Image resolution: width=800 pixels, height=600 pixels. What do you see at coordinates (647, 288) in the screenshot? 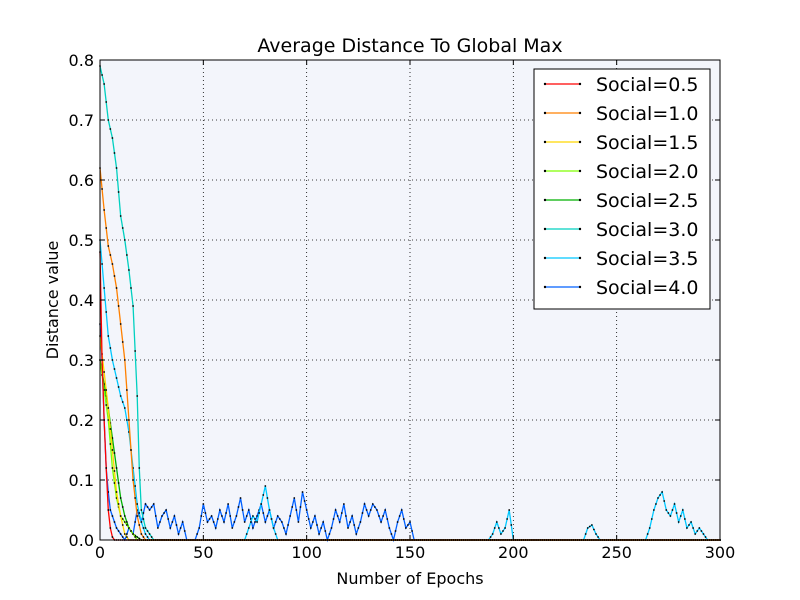
I see `legend-label: Social=4.0` at bounding box center [647, 288].